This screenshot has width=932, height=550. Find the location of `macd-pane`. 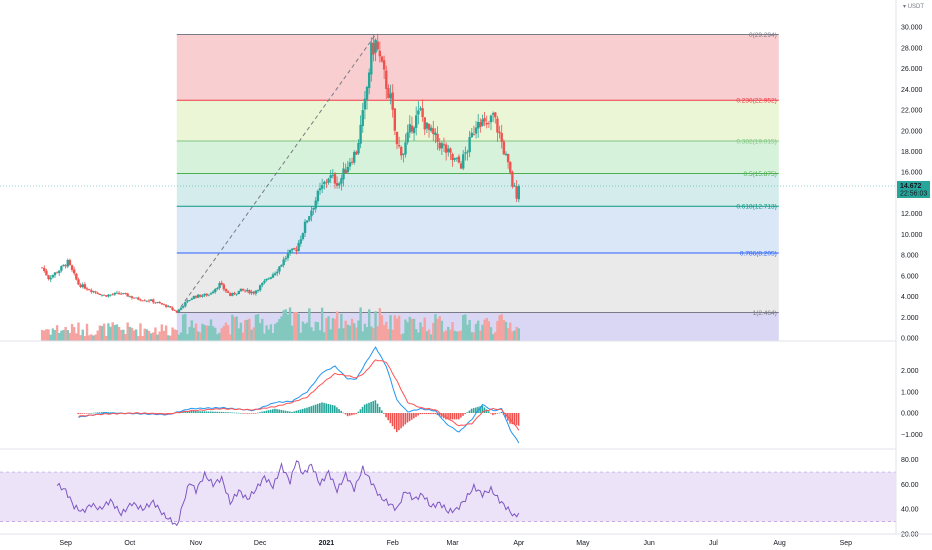

macd-pane is located at coordinates (298, 395).